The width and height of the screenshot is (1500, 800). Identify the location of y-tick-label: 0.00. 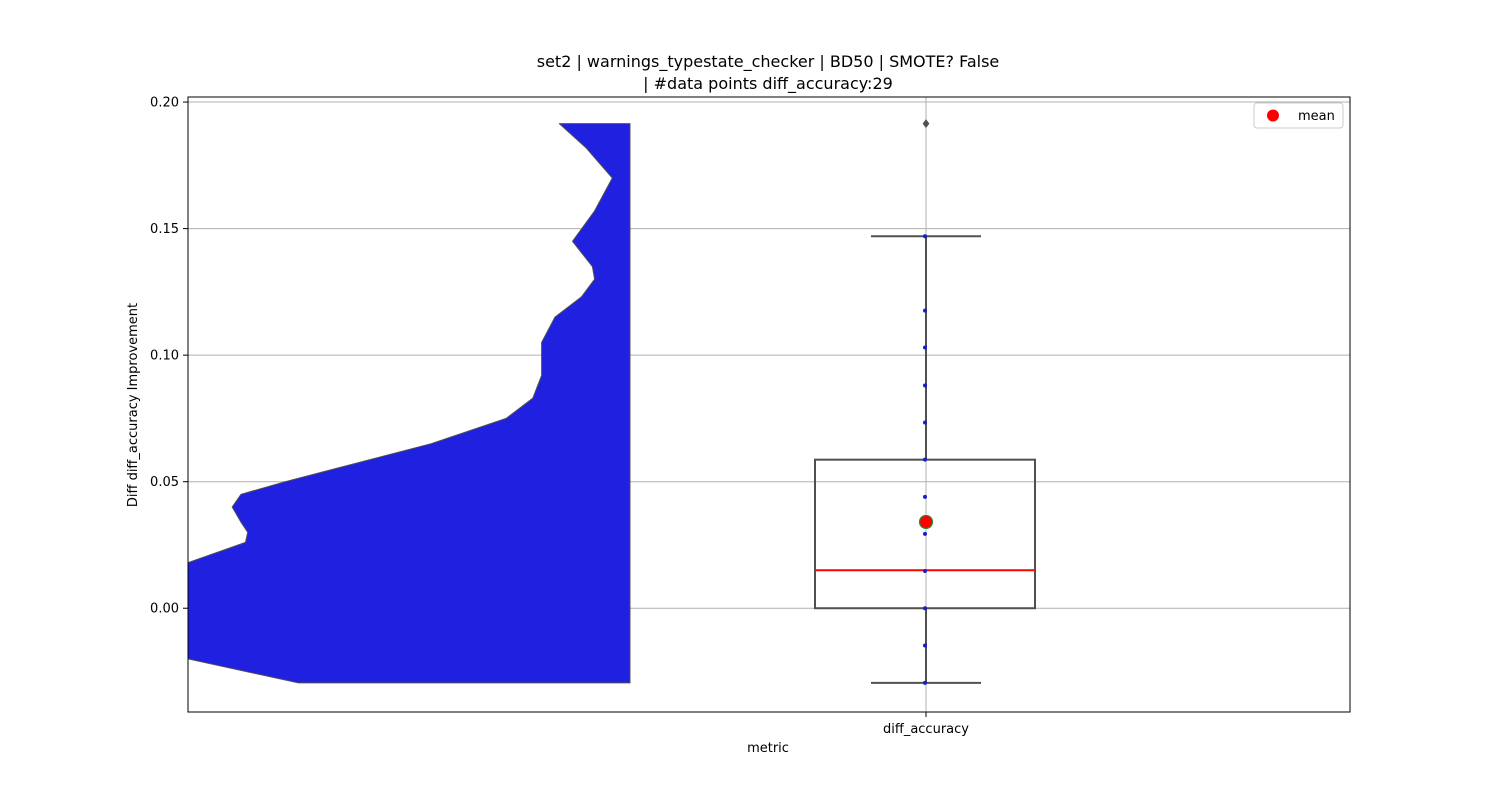
(164, 609).